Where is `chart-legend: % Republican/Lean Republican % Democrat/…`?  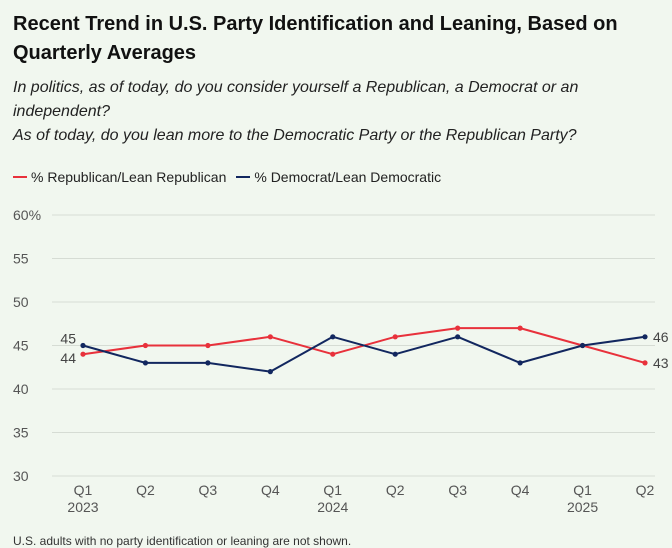
chart-legend: % Republican/Lean Republican % Democrat/… is located at coordinates (232, 177).